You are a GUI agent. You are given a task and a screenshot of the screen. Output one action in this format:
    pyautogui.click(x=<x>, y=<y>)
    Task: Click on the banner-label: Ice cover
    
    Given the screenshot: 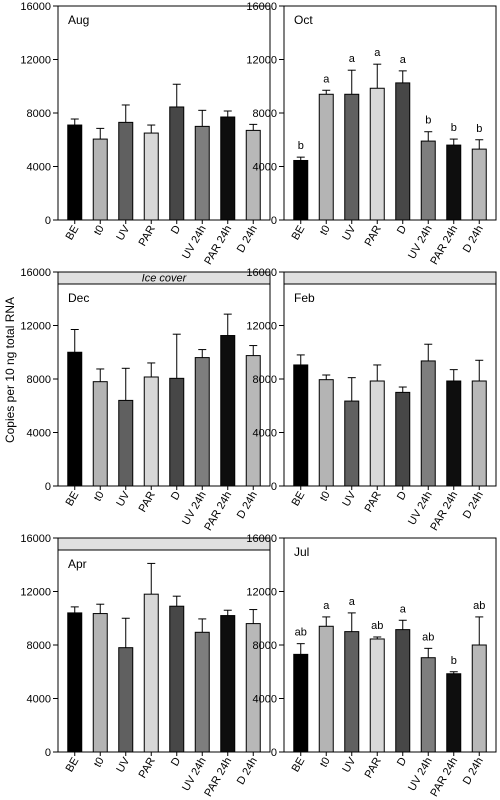 What is the action you would take?
    pyautogui.click(x=165, y=279)
    